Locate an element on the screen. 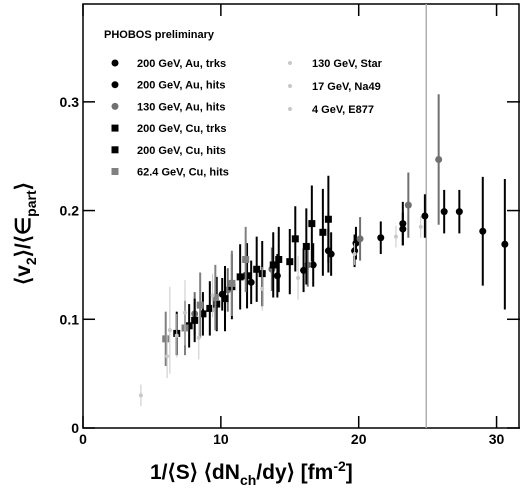  y-label-part: ⟩ is located at coordinates (23, 186).